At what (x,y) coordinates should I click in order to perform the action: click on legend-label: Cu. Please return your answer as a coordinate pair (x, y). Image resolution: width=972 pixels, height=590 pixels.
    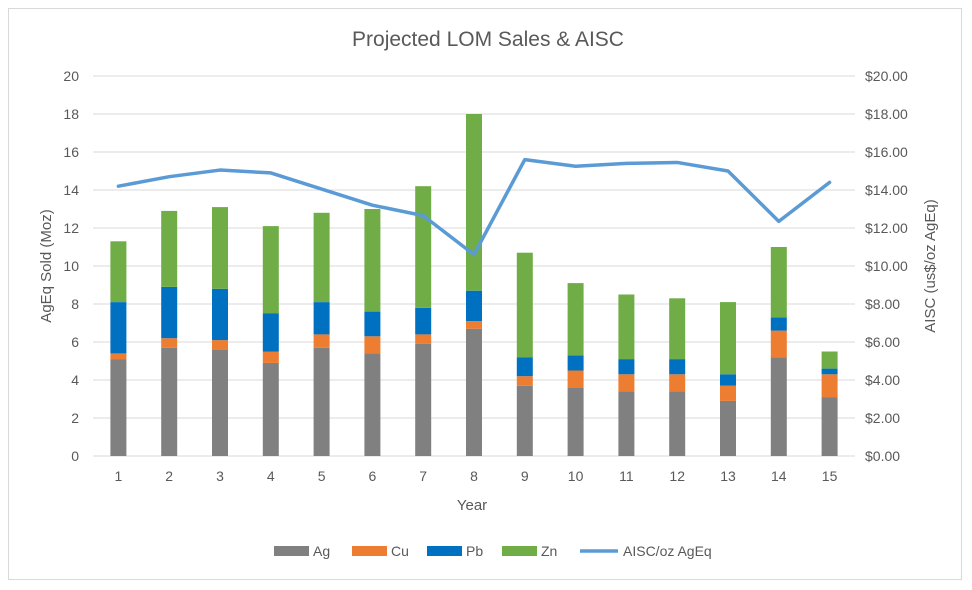
    Looking at the image, I should click on (400, 551).